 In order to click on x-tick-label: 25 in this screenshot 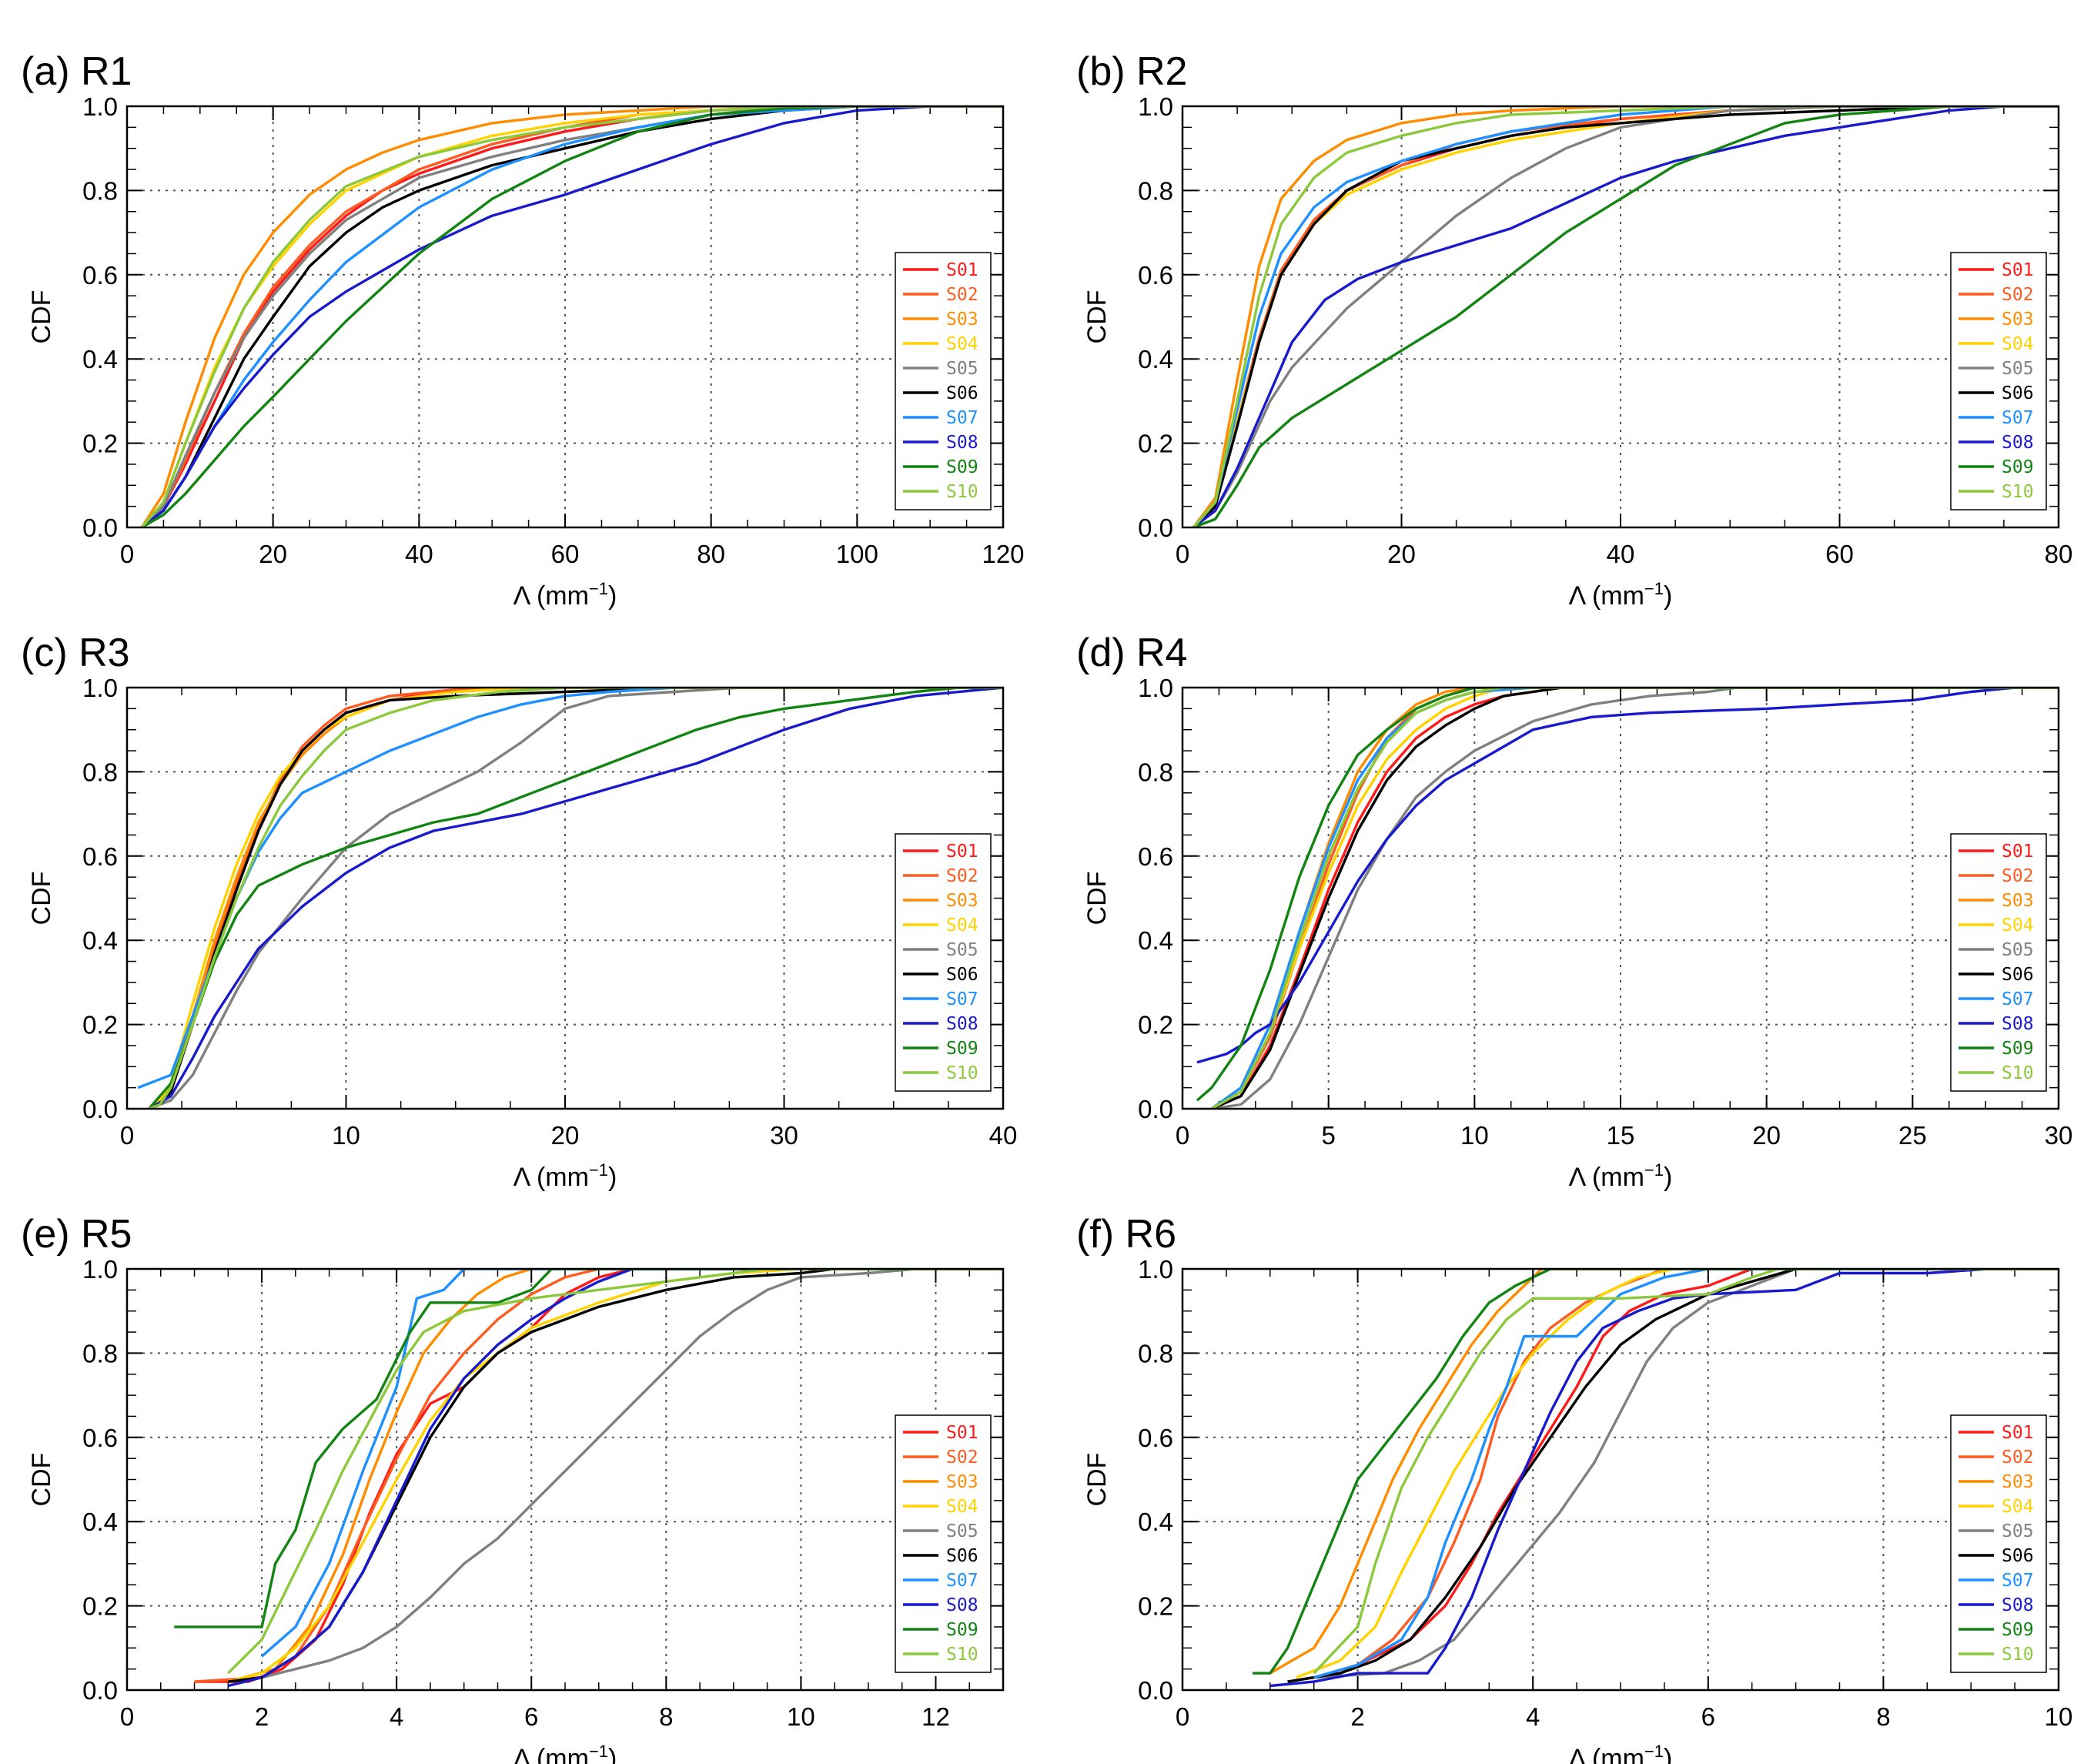, I will do `click(1913, 1135)`.